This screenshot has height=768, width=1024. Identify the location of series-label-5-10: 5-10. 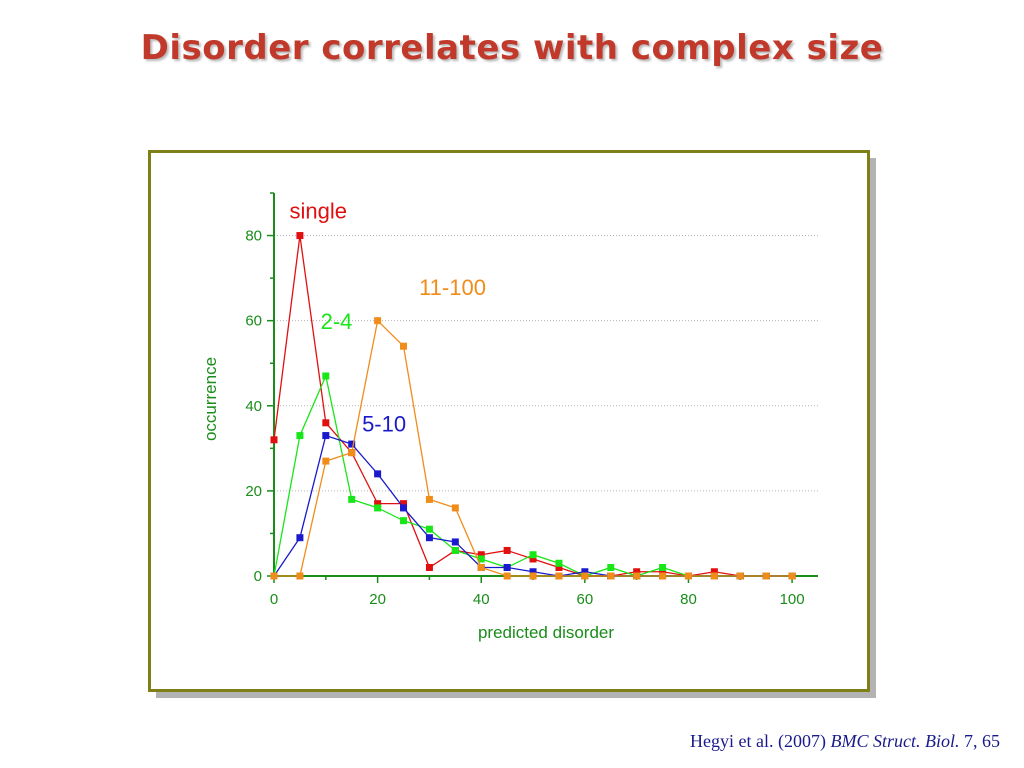
(384, 423).